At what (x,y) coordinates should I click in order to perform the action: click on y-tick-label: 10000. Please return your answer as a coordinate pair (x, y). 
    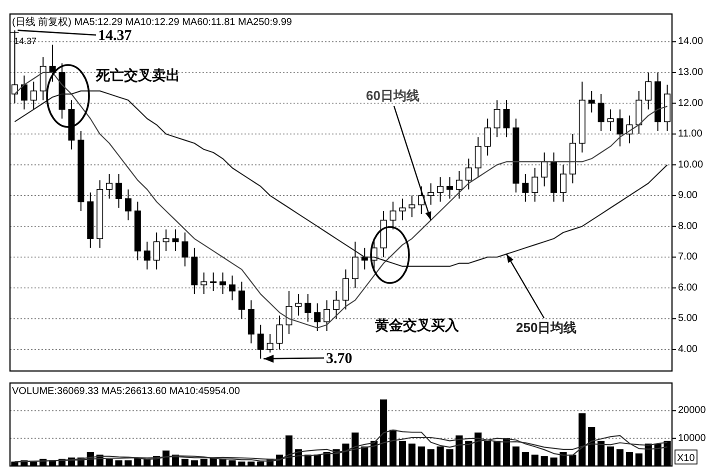
    Looking at the image, I should click on (692, 438).